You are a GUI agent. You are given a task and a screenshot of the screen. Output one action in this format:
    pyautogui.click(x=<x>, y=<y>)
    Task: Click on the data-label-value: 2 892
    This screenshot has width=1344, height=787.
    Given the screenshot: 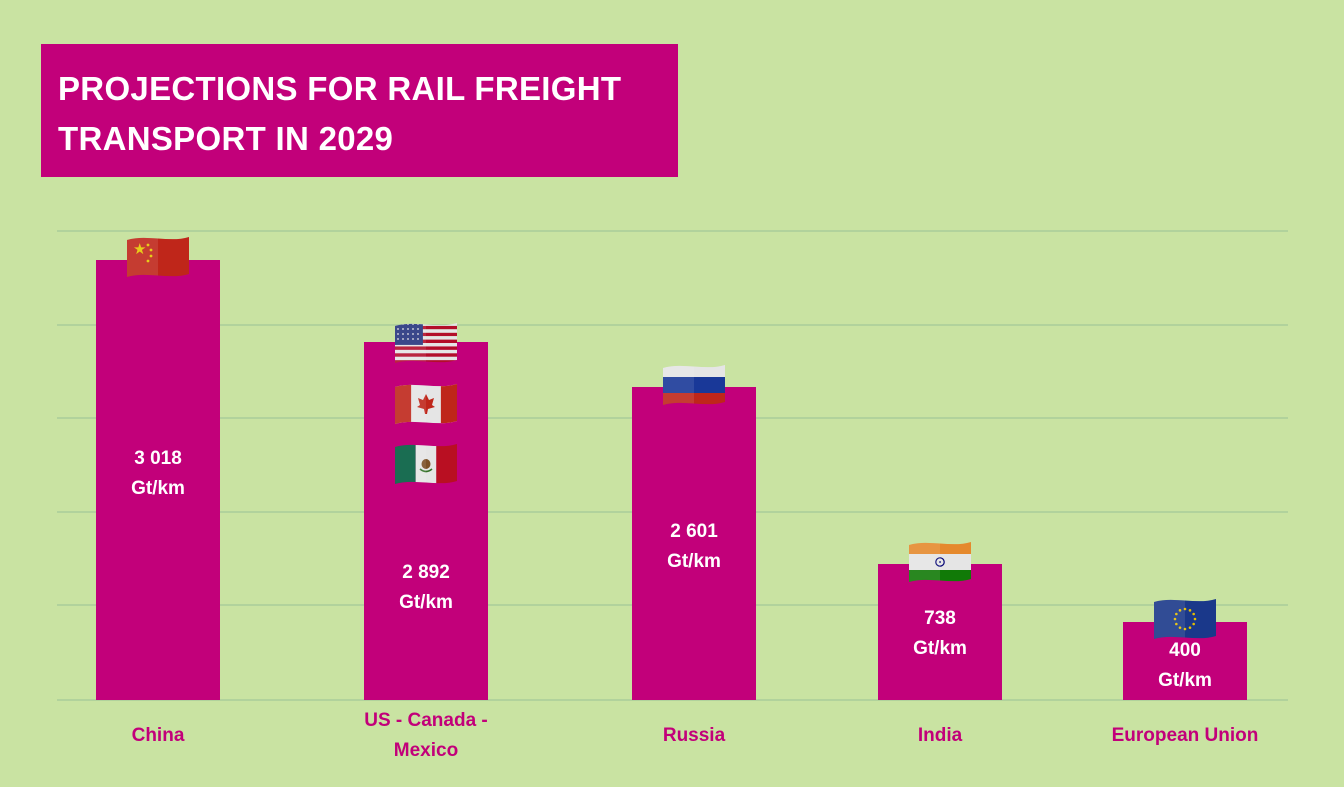 What is the action you would take?
    pyautogui.click(x=426, y=572)
    